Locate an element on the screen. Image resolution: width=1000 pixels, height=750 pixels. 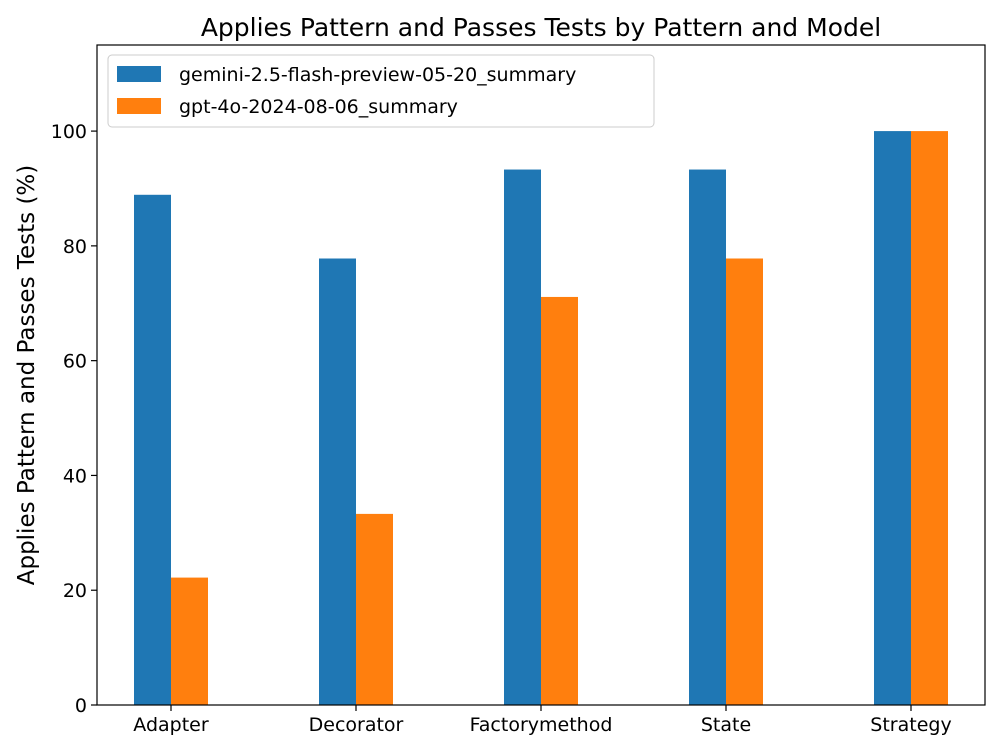
x-tick-label: Decorator is located at coordinates (356, 725).